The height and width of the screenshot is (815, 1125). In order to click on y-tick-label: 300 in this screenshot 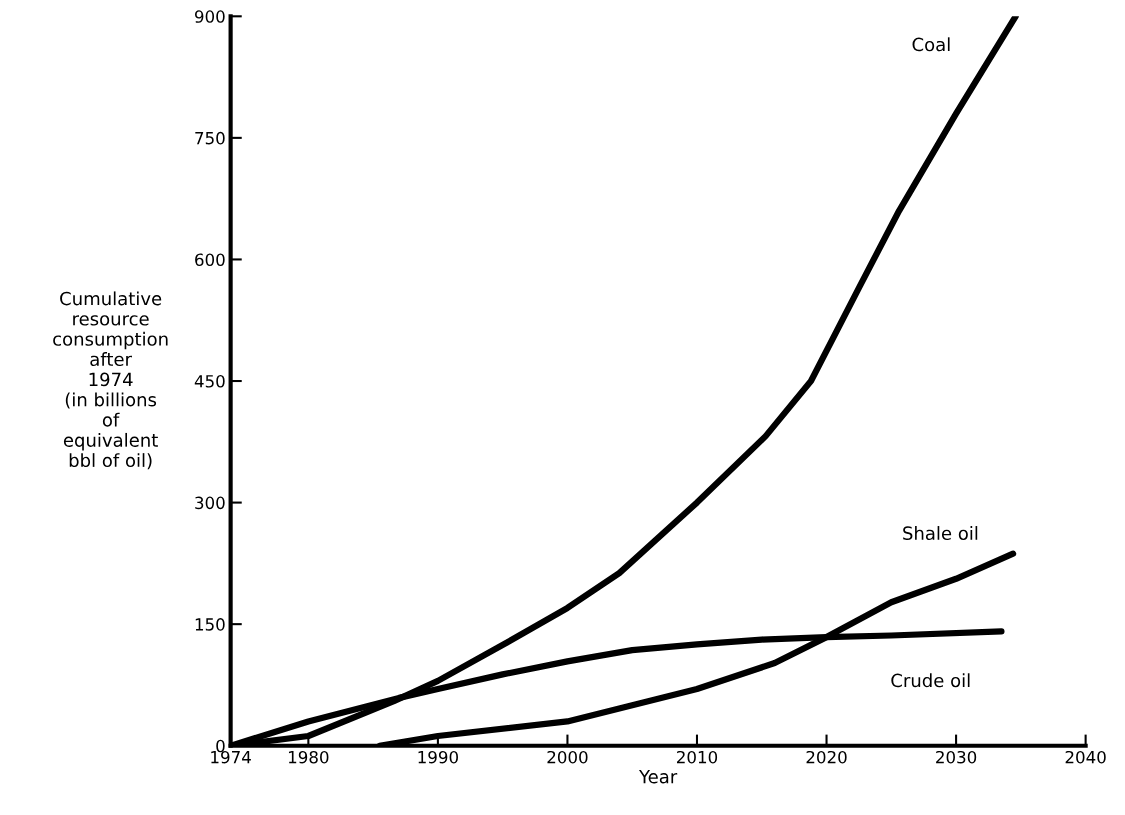, I will do `click(210, 503)`.